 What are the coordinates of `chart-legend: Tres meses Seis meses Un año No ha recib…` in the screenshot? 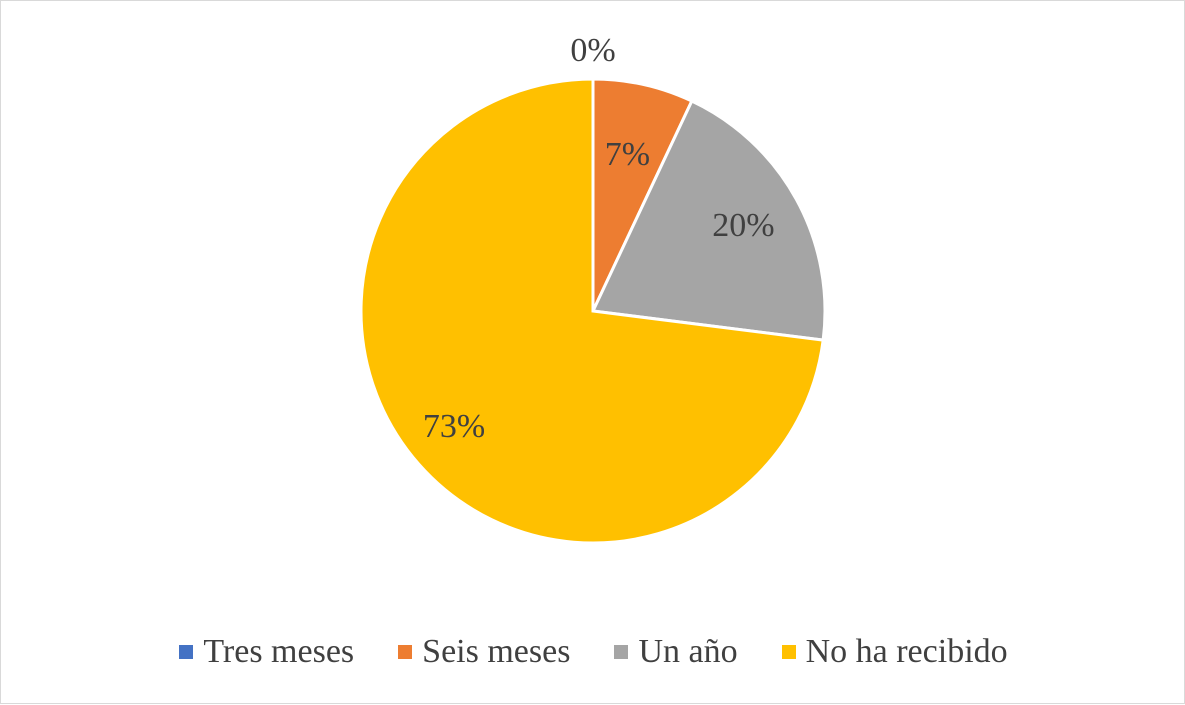 It's located at (593, 652).